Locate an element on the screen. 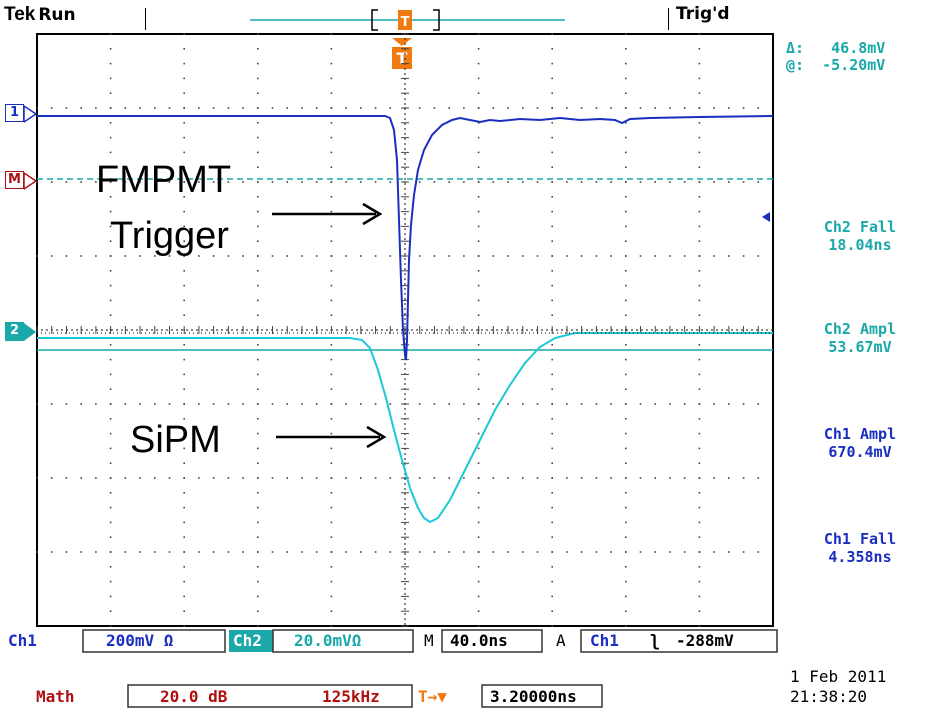  ch1-marker: 1 is located at coordinates (14, 113).